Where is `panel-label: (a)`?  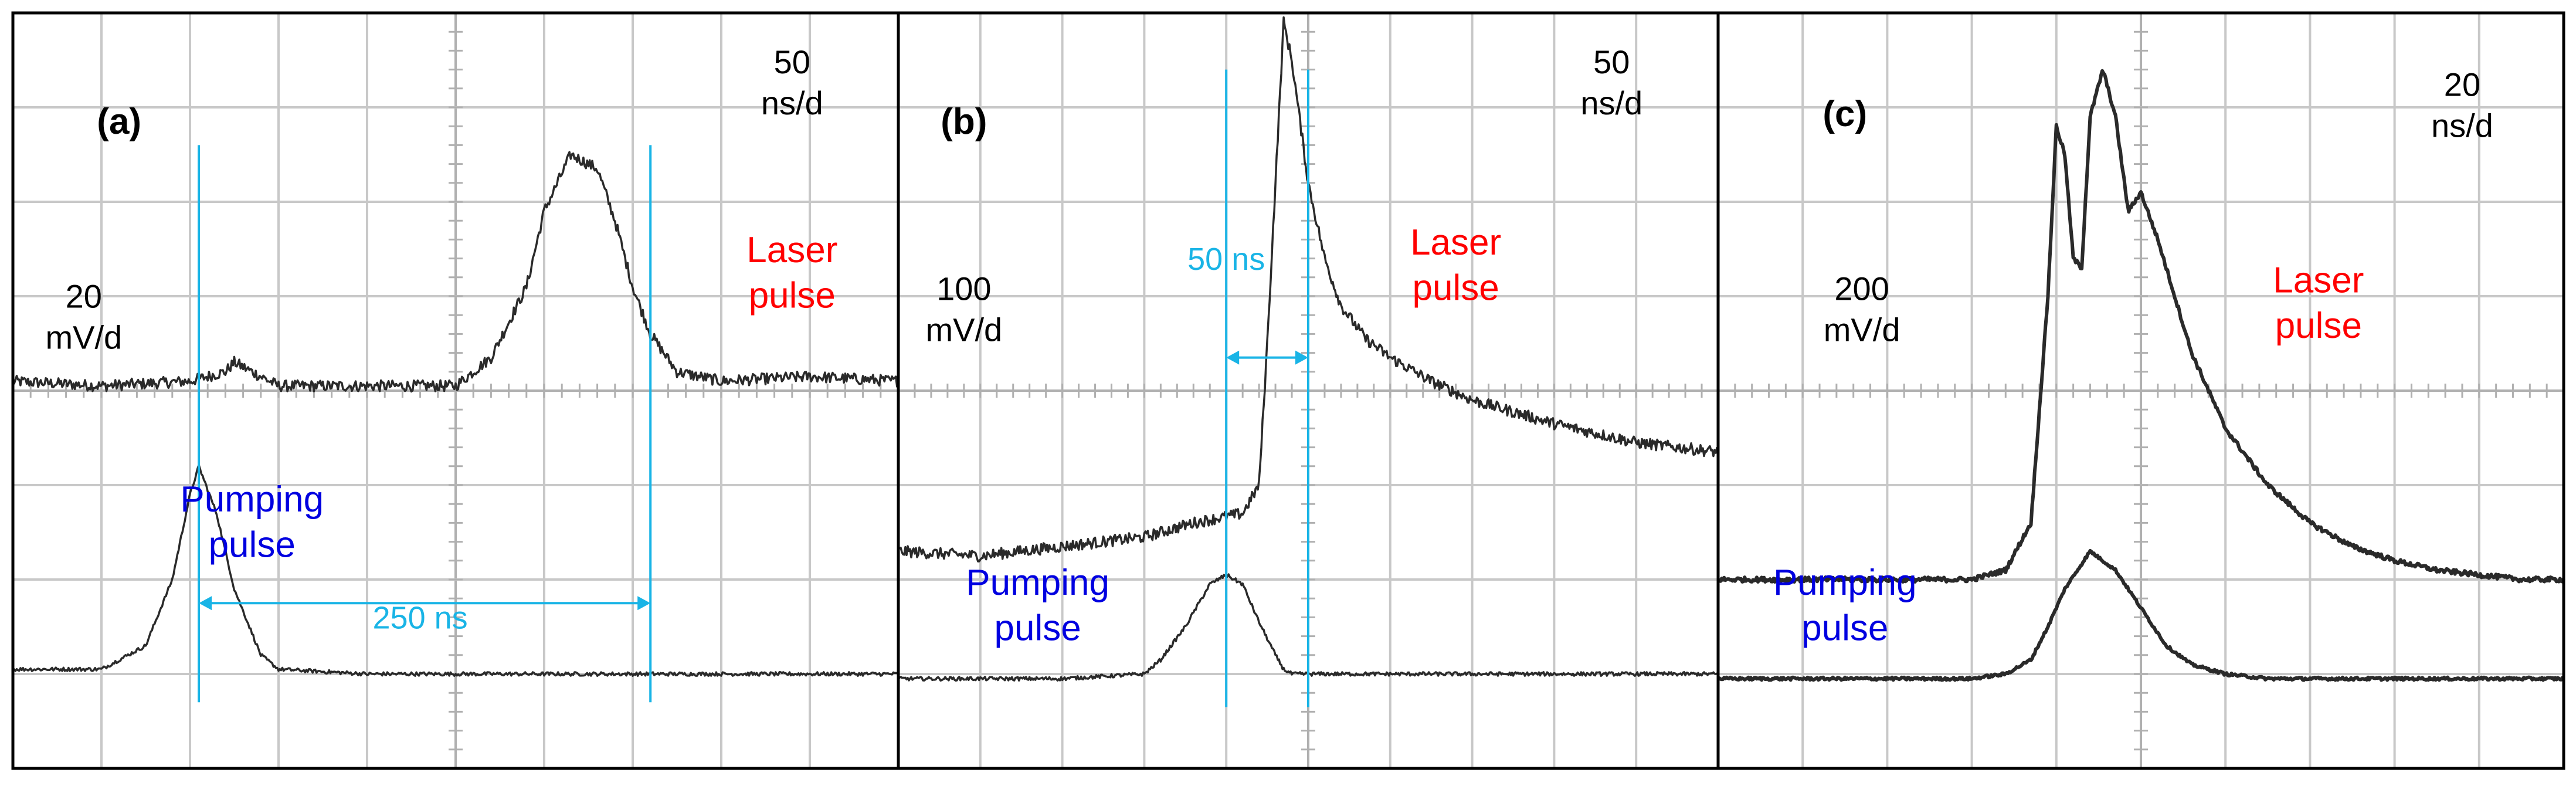 panel-label: (a) is located at coordinates (119, 121).